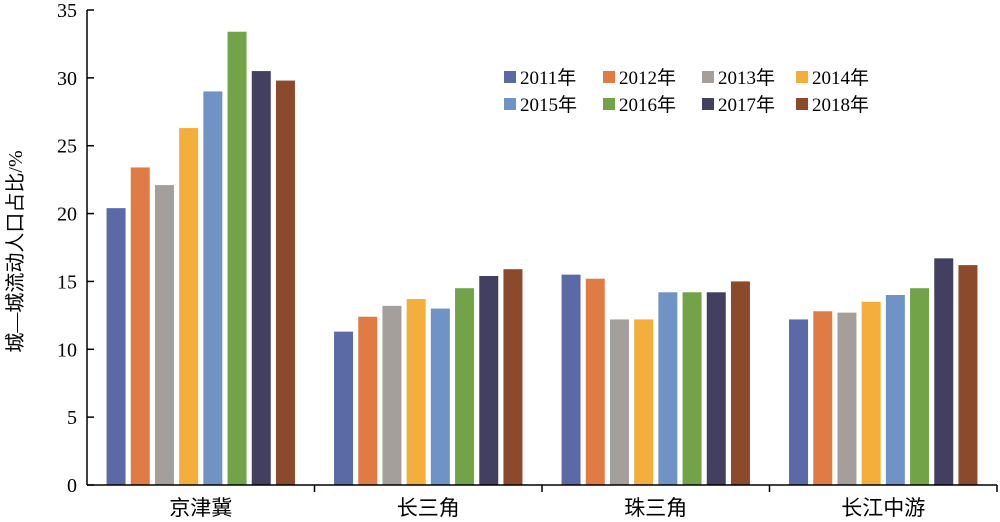 The image size is (1000, 522). I want to click on legend-label: 2016年, so click(647, 105).